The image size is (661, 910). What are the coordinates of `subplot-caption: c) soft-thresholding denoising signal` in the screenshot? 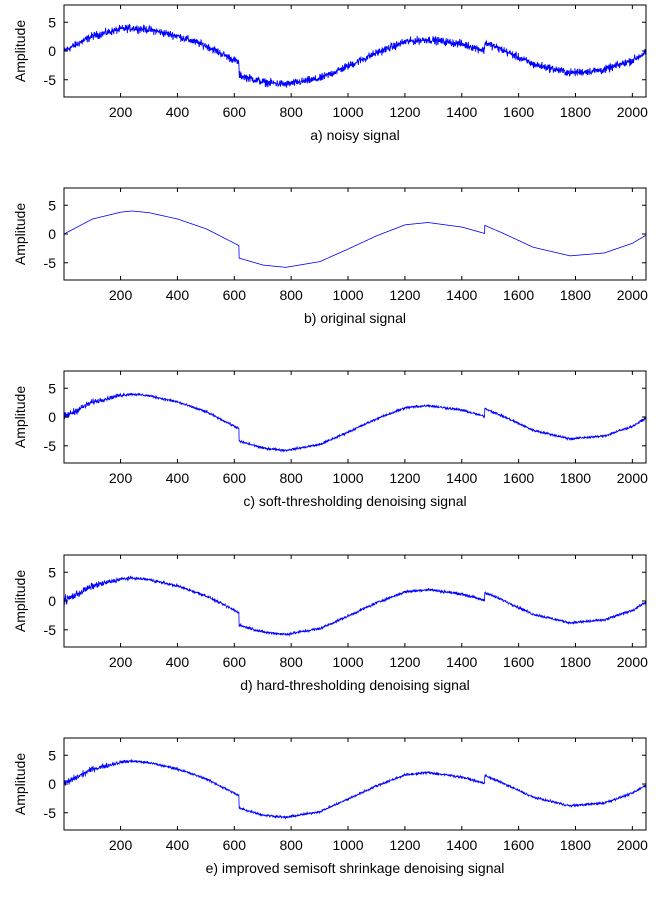 It's located at (354, 501).